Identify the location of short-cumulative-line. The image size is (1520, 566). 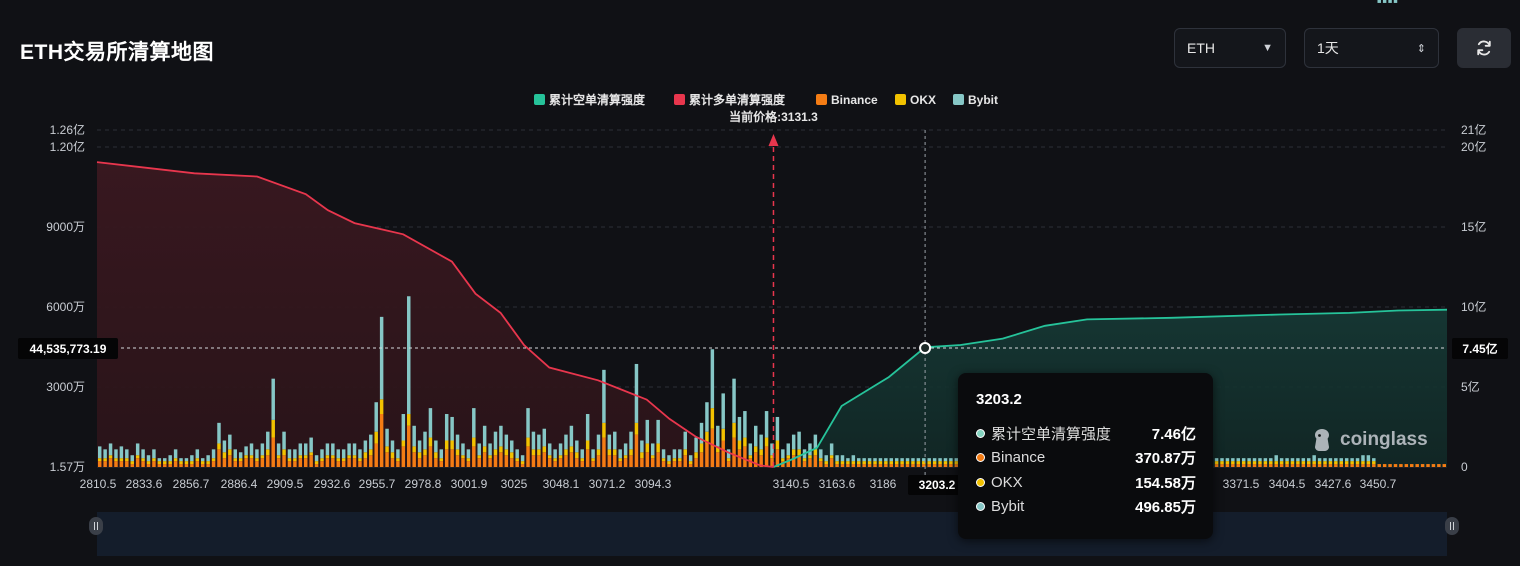
(1110, 388).